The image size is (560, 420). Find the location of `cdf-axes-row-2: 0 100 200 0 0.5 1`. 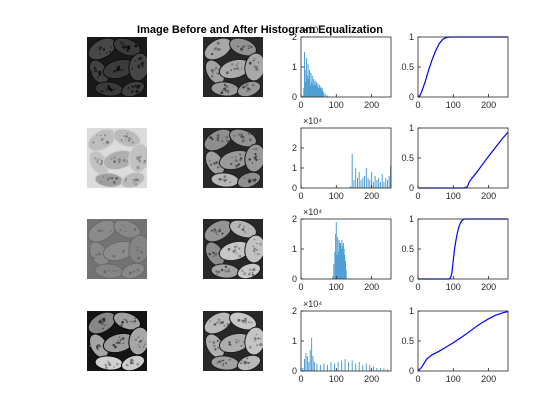

cdf-axes-row-2: 0 100 200 0 0.5 1 is located at coordinates (455, 162).